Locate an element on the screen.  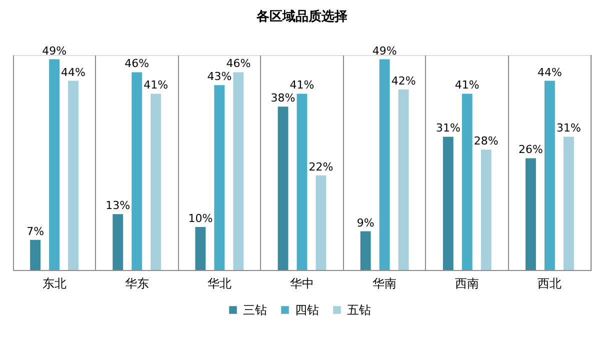
data-label: 26% is located at coordinates (530, 149).